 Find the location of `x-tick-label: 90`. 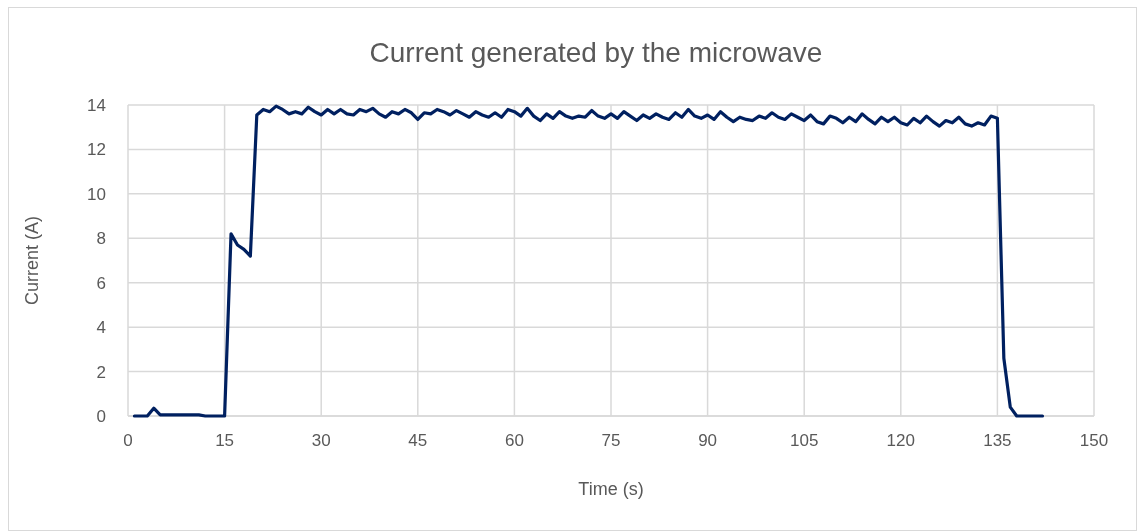

x-tick-label: 90 is located at coordinates (708, 440).